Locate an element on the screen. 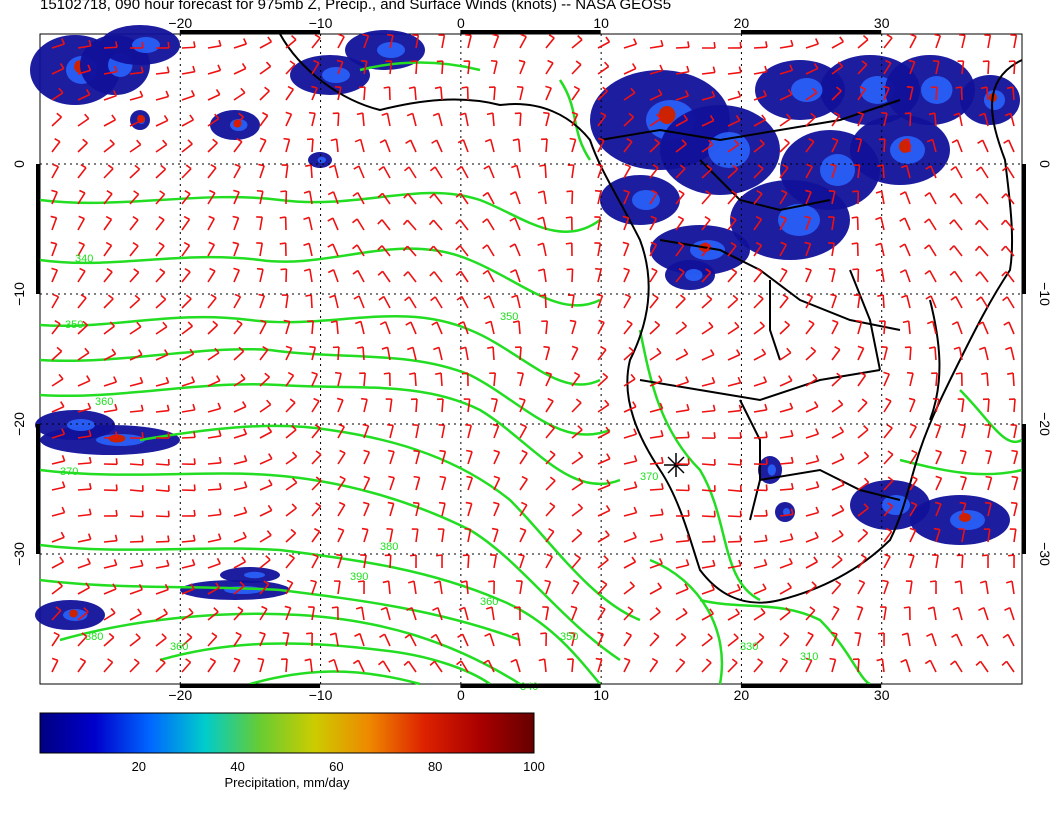 This screenshot has width=1056, height=816. colorbar-gradient is located at coordinates (287, 733).